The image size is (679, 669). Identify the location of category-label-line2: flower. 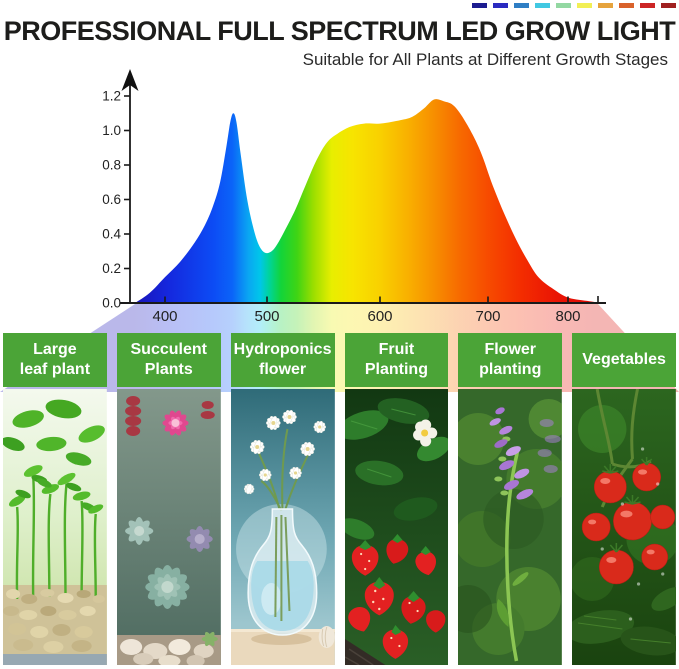
(283, 369).